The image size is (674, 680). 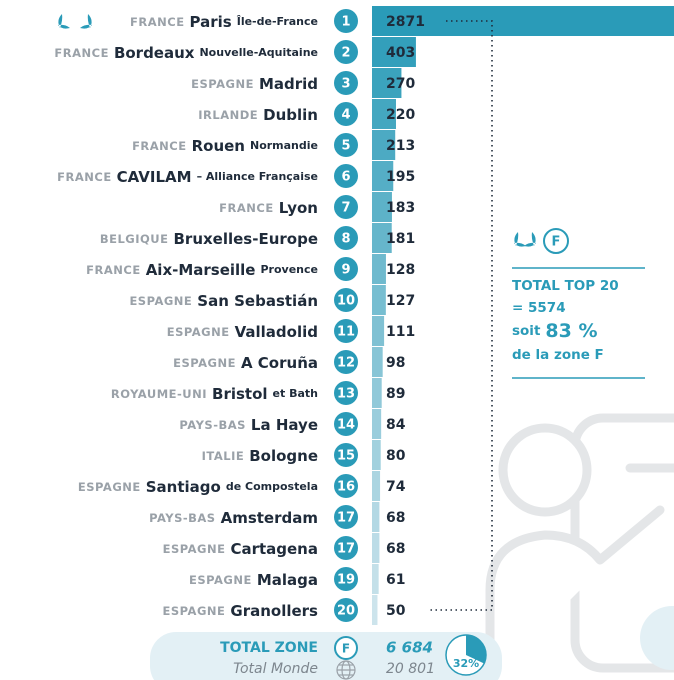 What do you see at coordinates (400, 177) in the screenshot?
I see `value-label: 195` at bounding box center [400, 177].